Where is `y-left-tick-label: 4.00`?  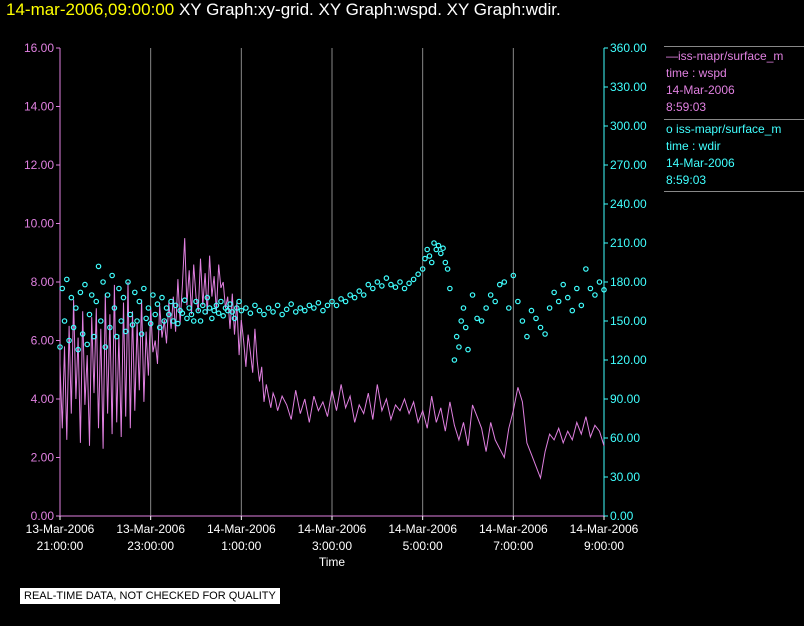 y-left-tick-label: 4.00 is located at coordinates (43, 399).